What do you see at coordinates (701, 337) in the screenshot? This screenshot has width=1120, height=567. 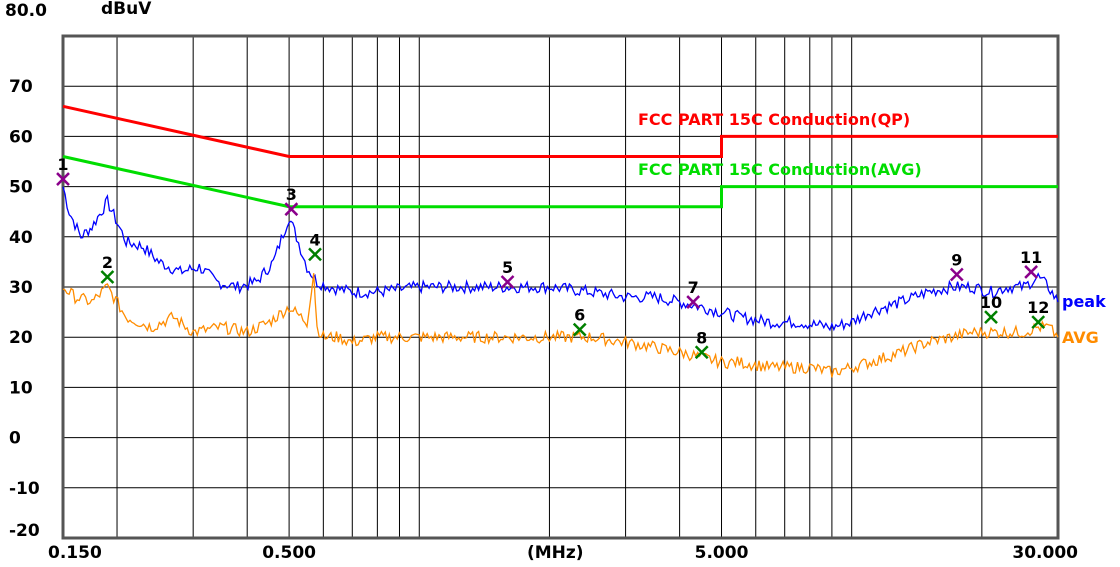 I see `marker-label: 8` at bounding box center [701, 337].